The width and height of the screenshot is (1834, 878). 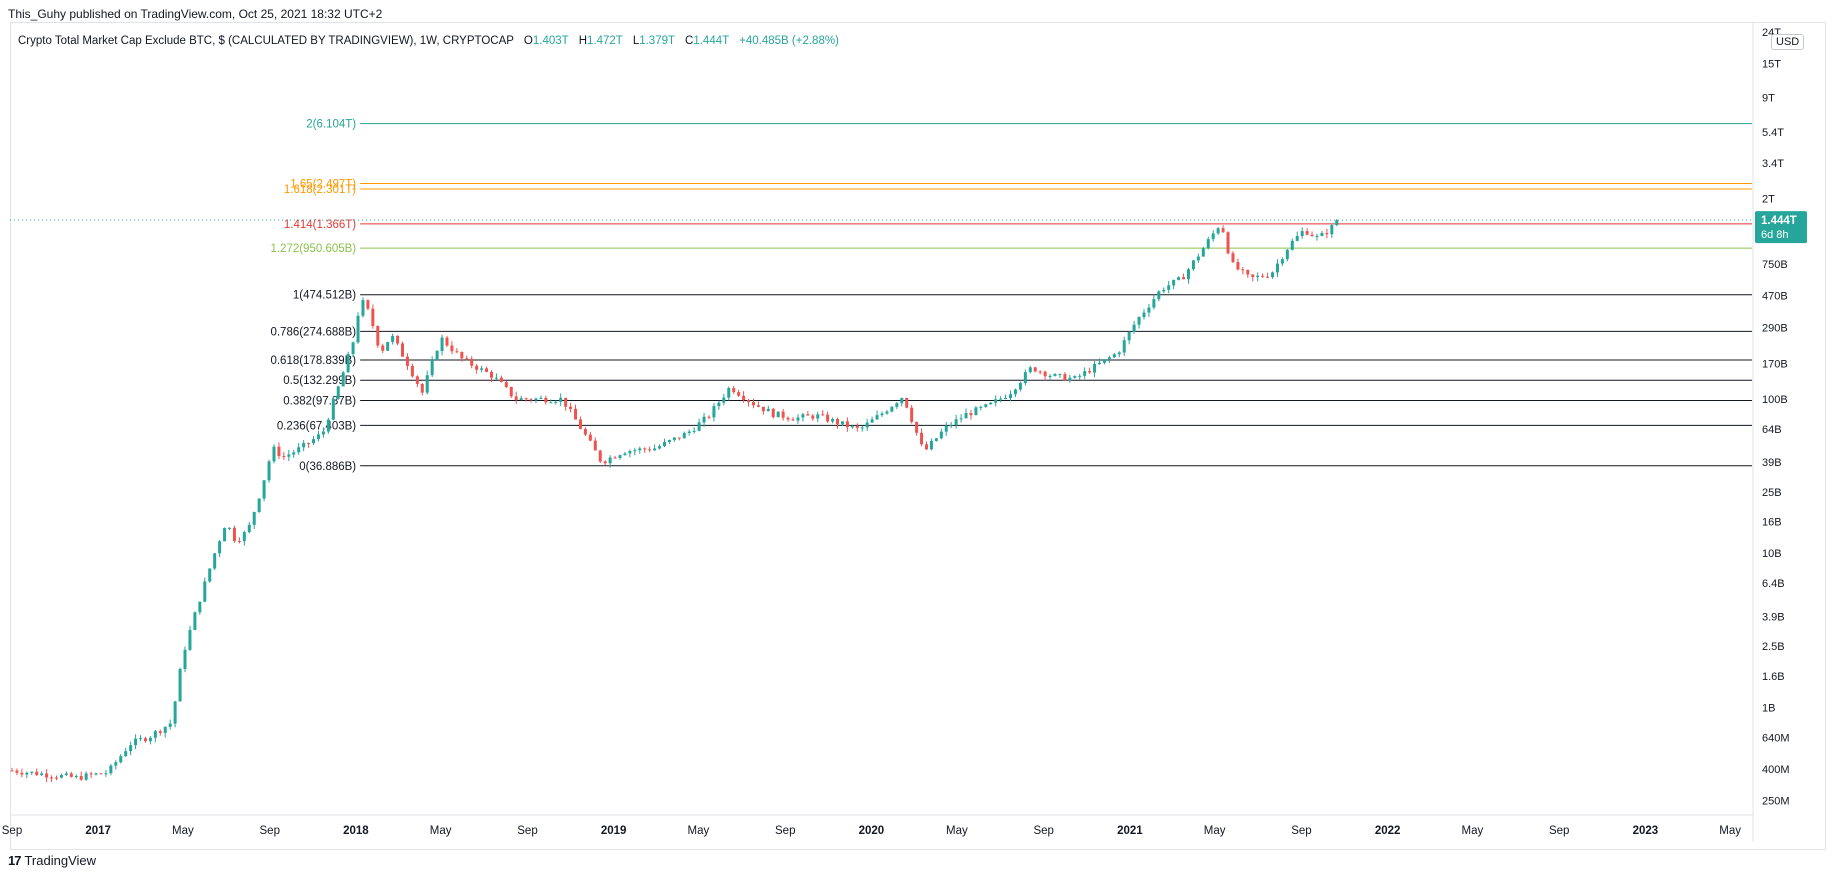 I want to click on y-tick-label: 400M, so click(x=1776, y=770).